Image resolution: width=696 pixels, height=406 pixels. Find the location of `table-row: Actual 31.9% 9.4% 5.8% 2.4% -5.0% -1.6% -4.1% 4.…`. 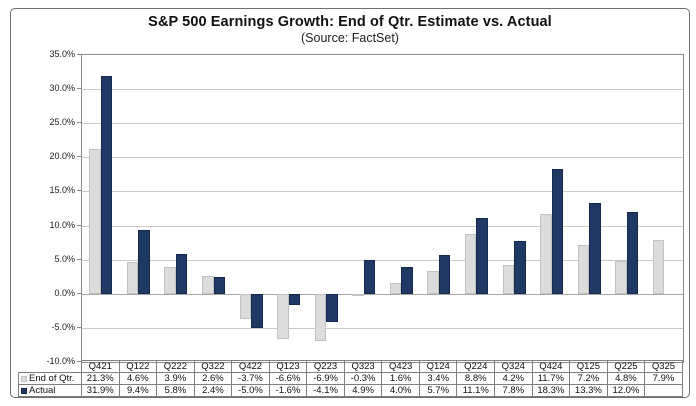

table-row: Actual 31.9% 9.4% 5.8% 2.4% -5.0% -1.6% -4.1% 4.… is located at coordinates (350, 390).